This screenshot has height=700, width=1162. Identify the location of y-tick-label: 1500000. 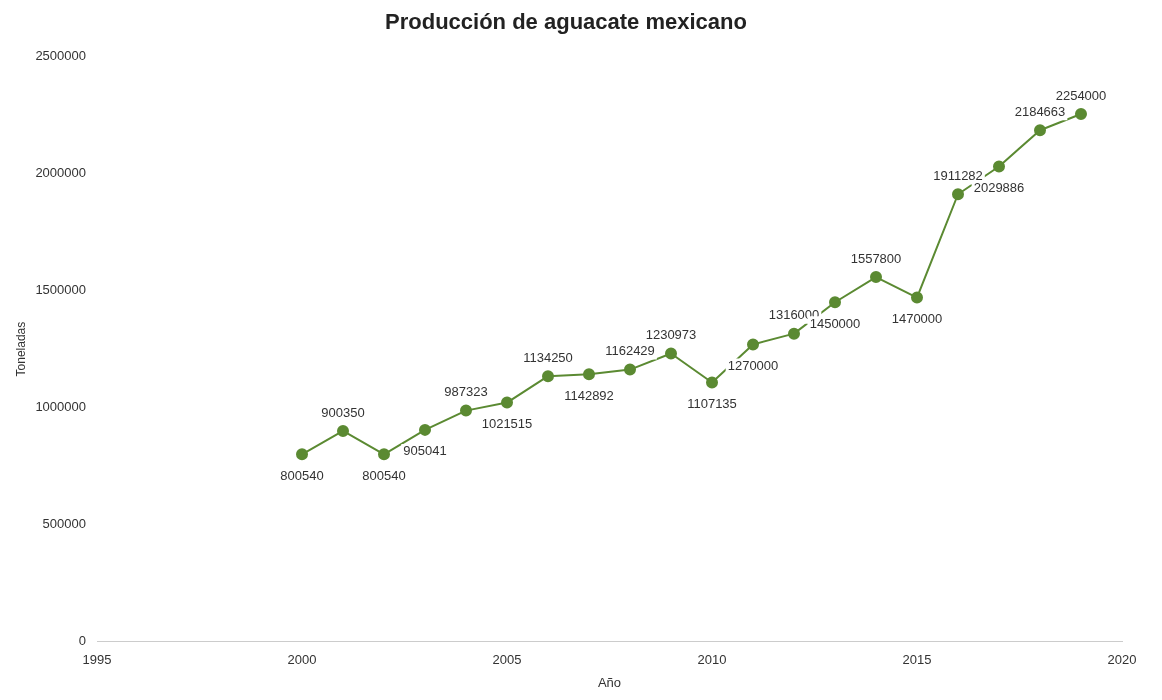
(61, 290).